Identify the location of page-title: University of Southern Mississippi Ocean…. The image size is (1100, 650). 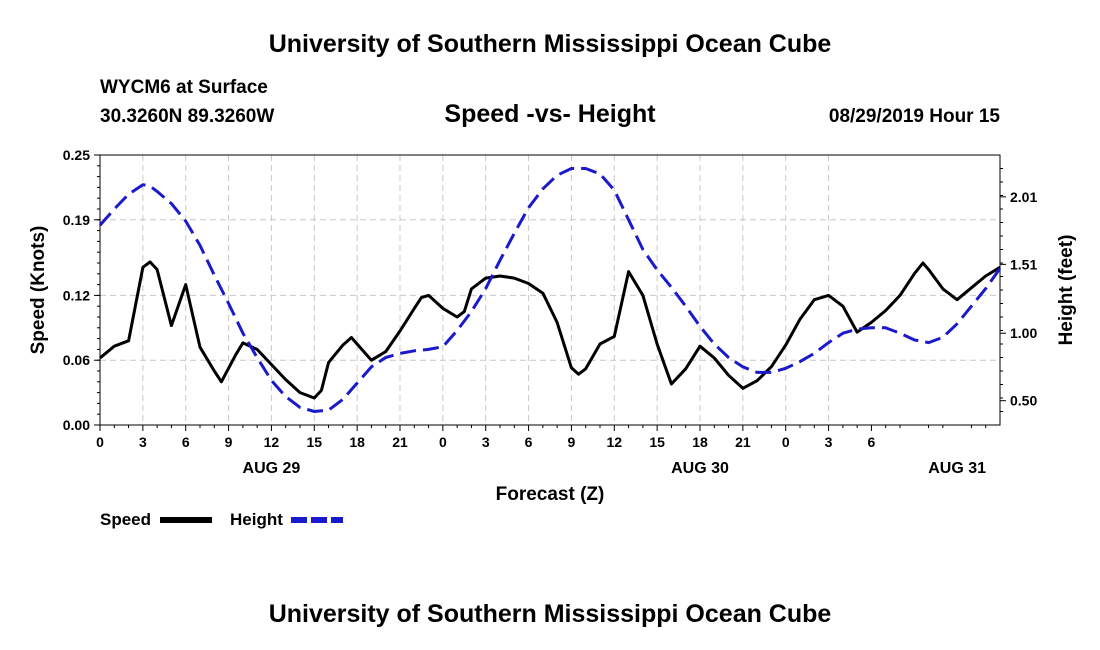
(550, 44).